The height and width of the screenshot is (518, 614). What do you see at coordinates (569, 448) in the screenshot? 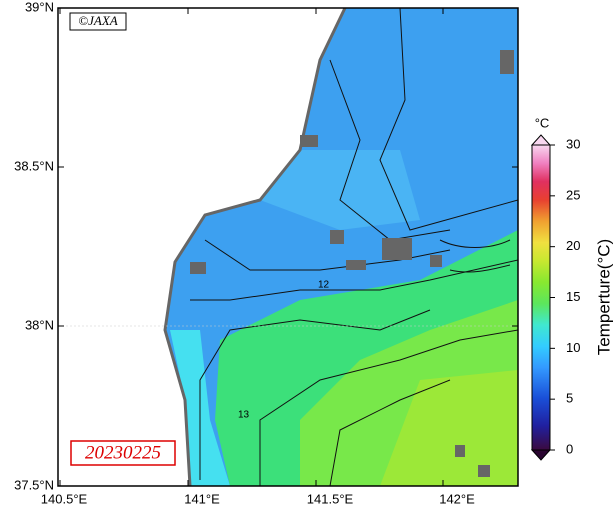
I see `colorbar-tick-label: 0` at bounding box center [569, 448].